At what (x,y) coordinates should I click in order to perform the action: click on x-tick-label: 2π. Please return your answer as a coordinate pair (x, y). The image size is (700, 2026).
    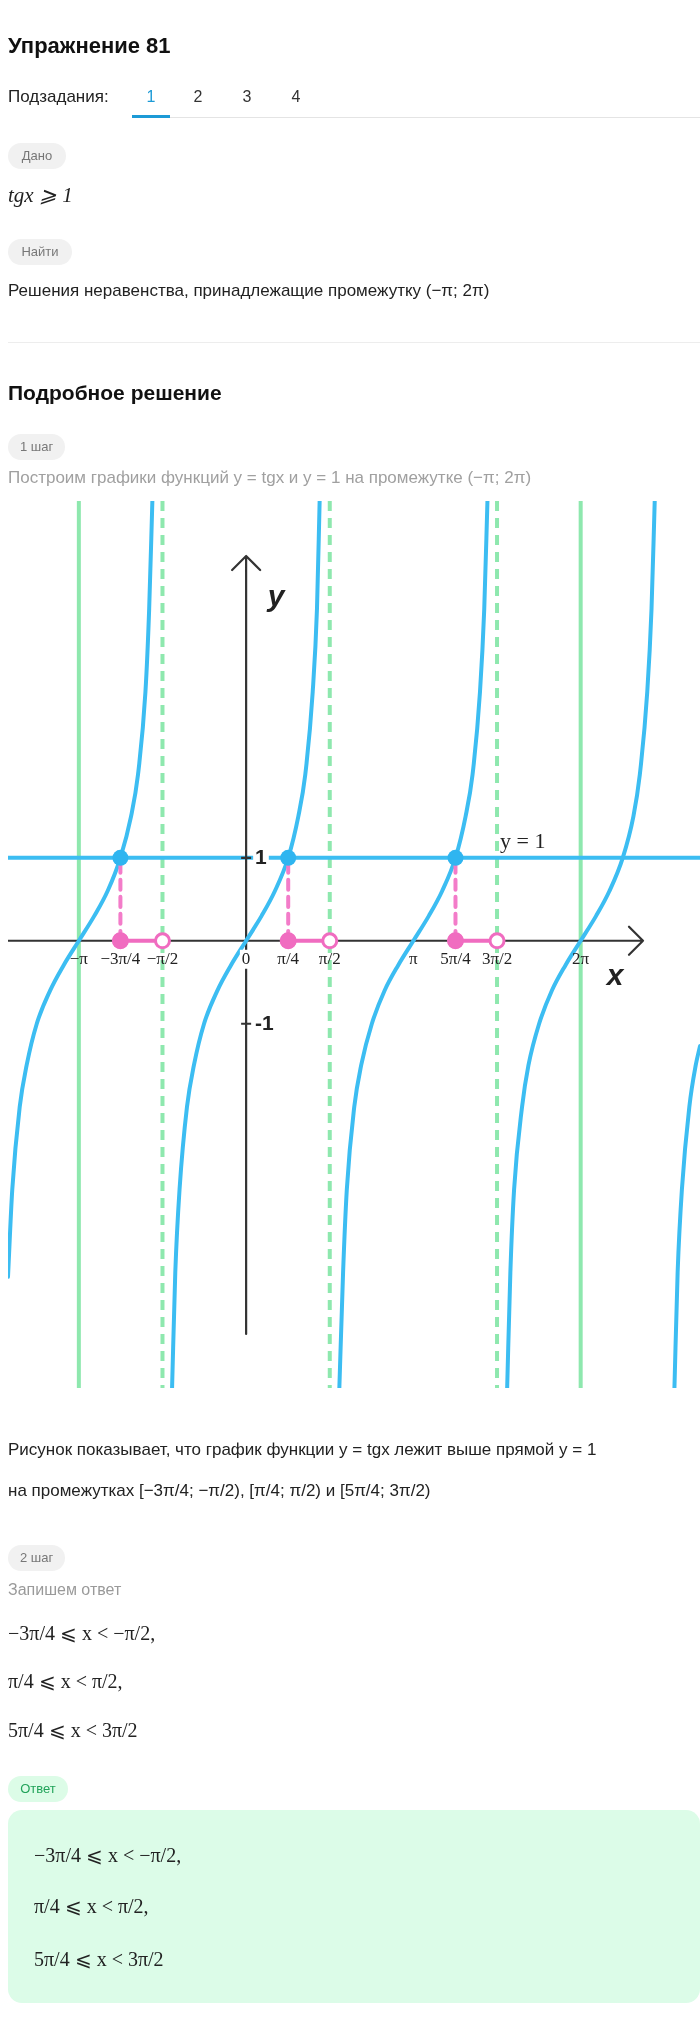
    Looking at the image, I should click on (581, 958).